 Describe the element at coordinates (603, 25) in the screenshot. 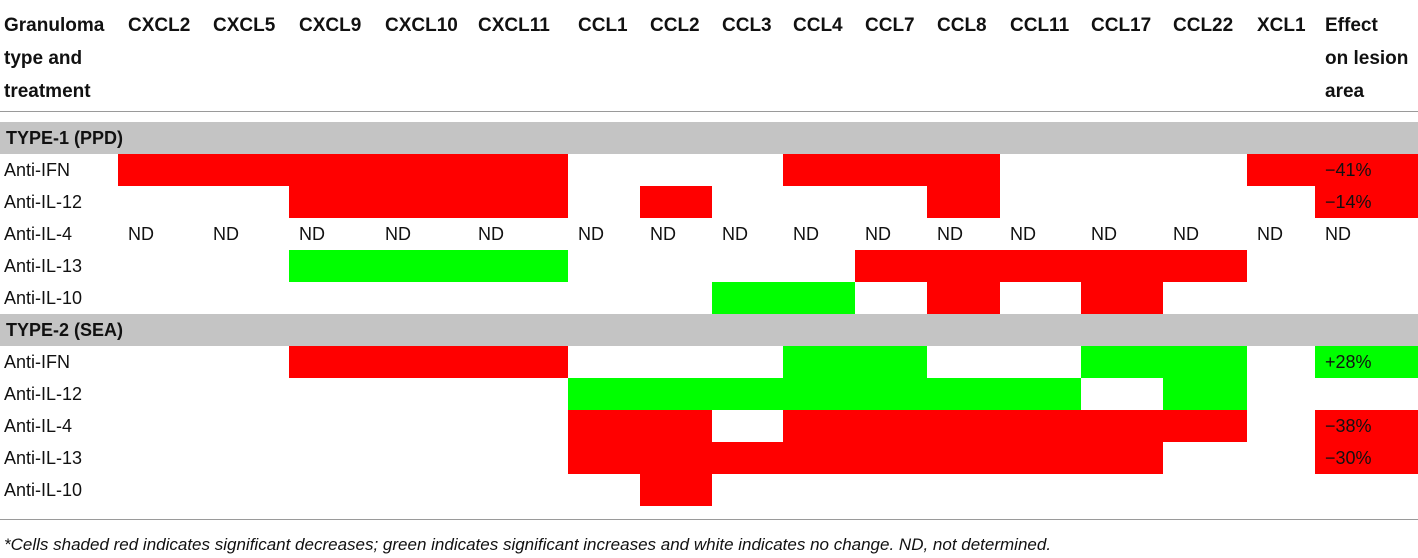

I see `column-header-ccl1: CCL1` at that location.